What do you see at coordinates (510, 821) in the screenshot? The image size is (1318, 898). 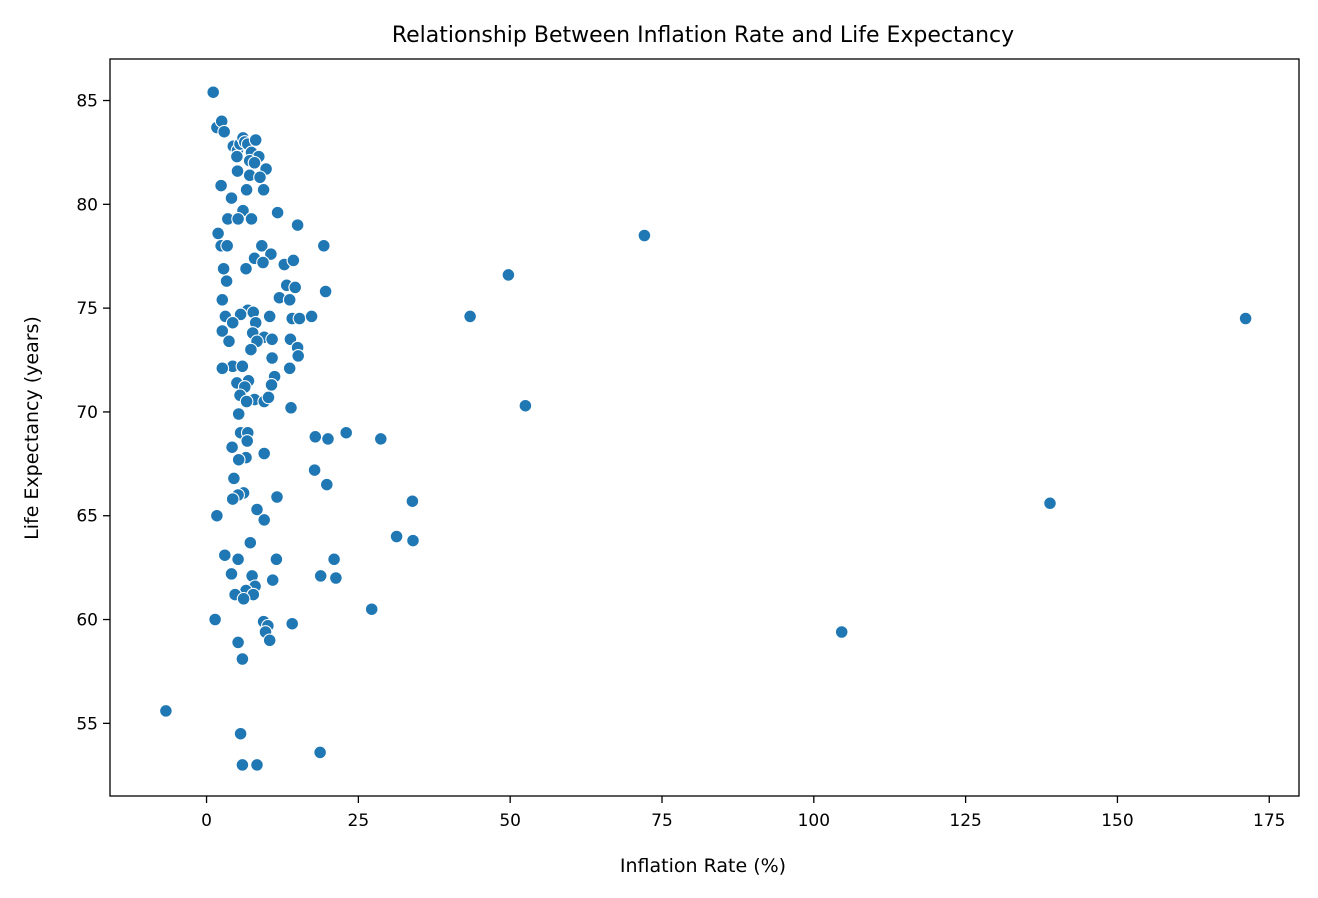 I see `x-tick-label: 50` at bounding box center [510, 821].